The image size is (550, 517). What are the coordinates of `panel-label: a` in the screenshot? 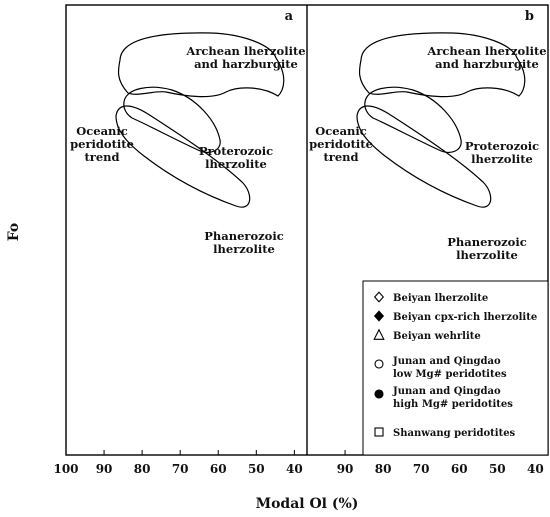 It's located at (289, 16).